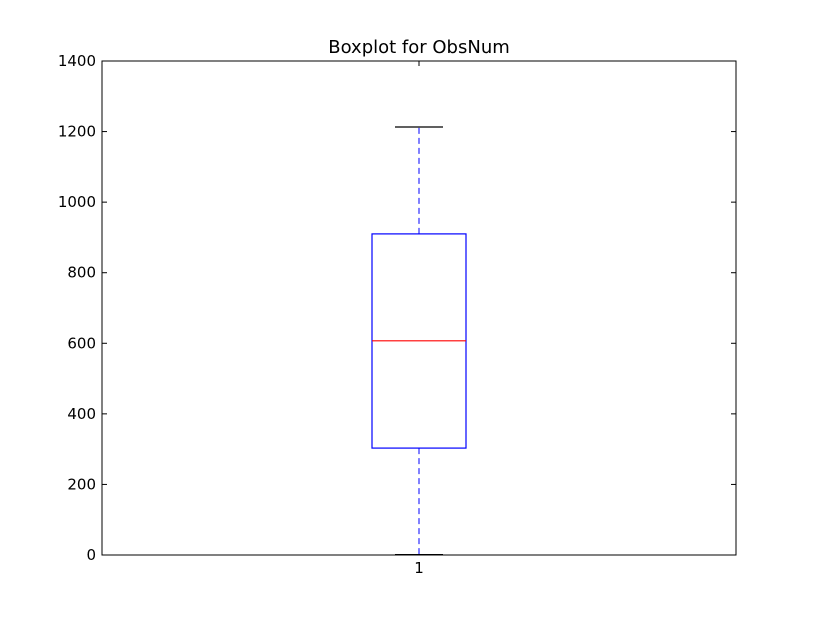 This screenshot has height=617, width=817. Describe the element at coordinates (81, 484) in the screenshot. I see `y-tick-label: 200` at that location.